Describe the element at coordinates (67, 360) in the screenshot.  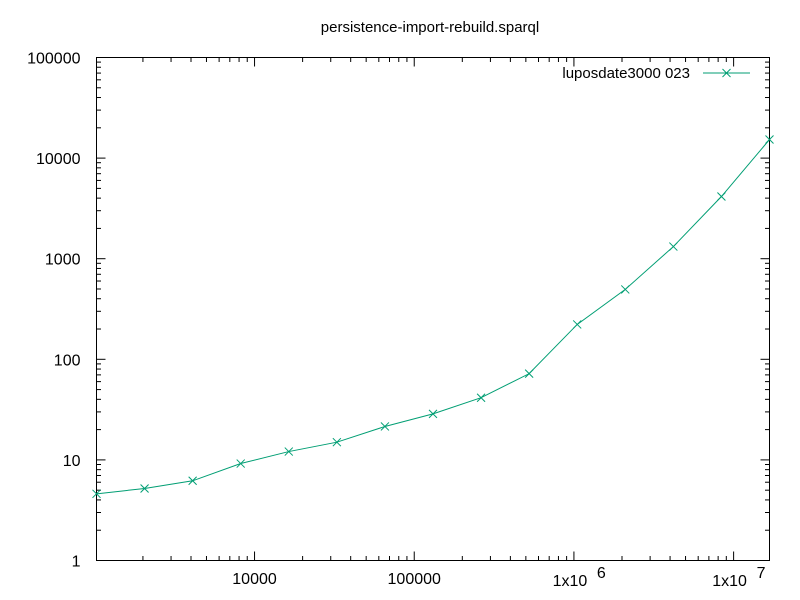
I see `y-tick-label: 100` at that location.